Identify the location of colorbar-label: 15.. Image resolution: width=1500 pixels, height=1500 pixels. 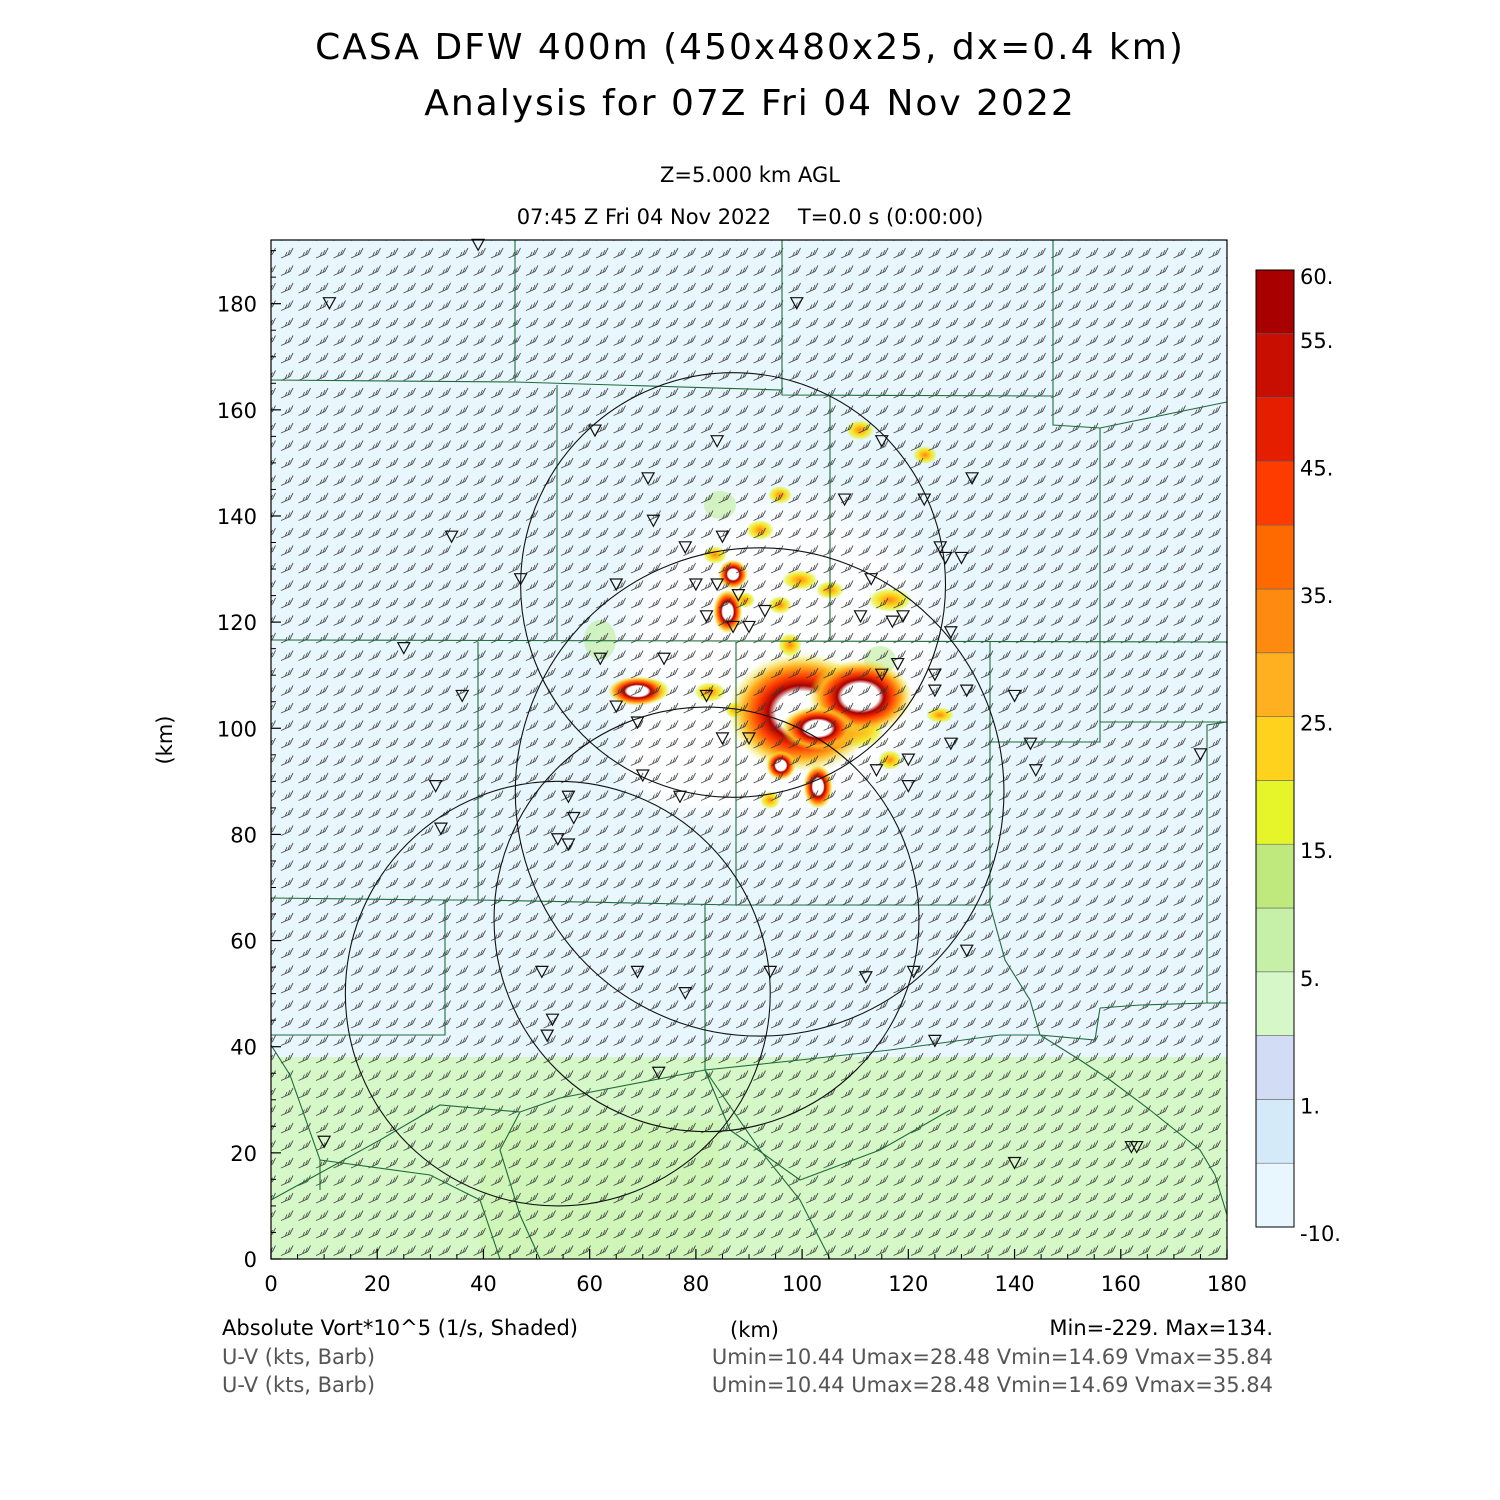
(1316, 851).